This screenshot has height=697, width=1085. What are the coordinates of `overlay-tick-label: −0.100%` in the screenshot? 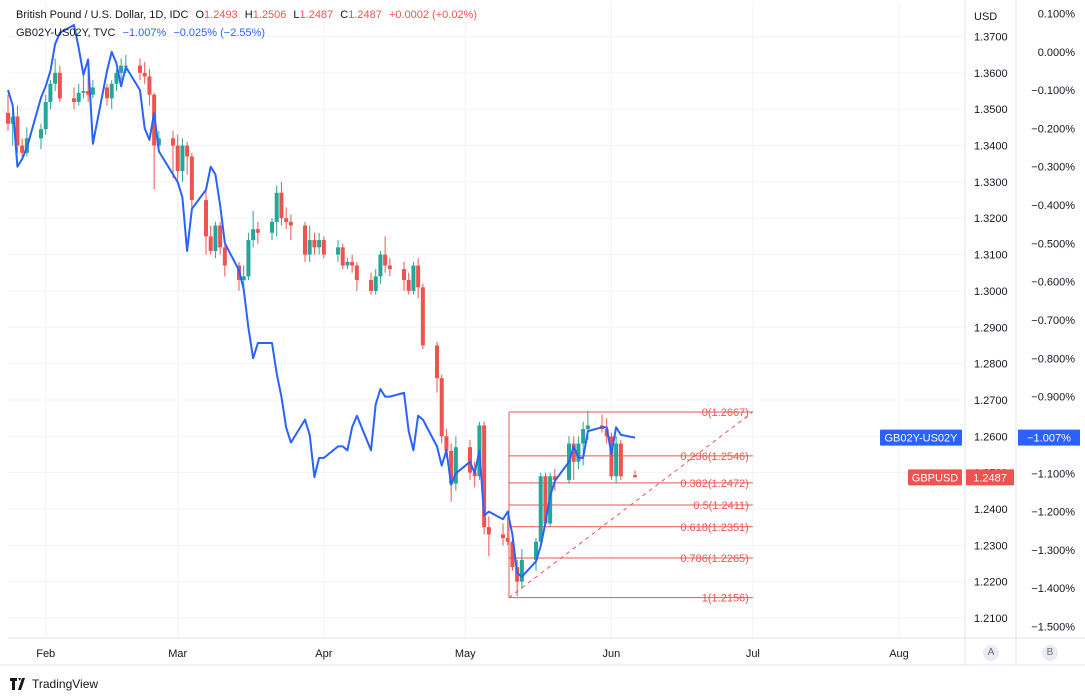 It's located at (1053, 91).